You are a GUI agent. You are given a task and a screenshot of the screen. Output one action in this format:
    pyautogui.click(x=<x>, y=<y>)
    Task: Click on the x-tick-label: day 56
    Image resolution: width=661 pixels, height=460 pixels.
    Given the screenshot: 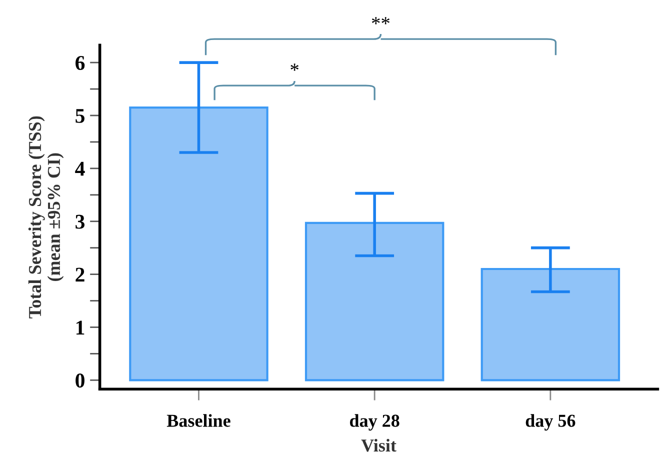 What is the action you would take?
    pyautogui.click(x=551, y=422)
    